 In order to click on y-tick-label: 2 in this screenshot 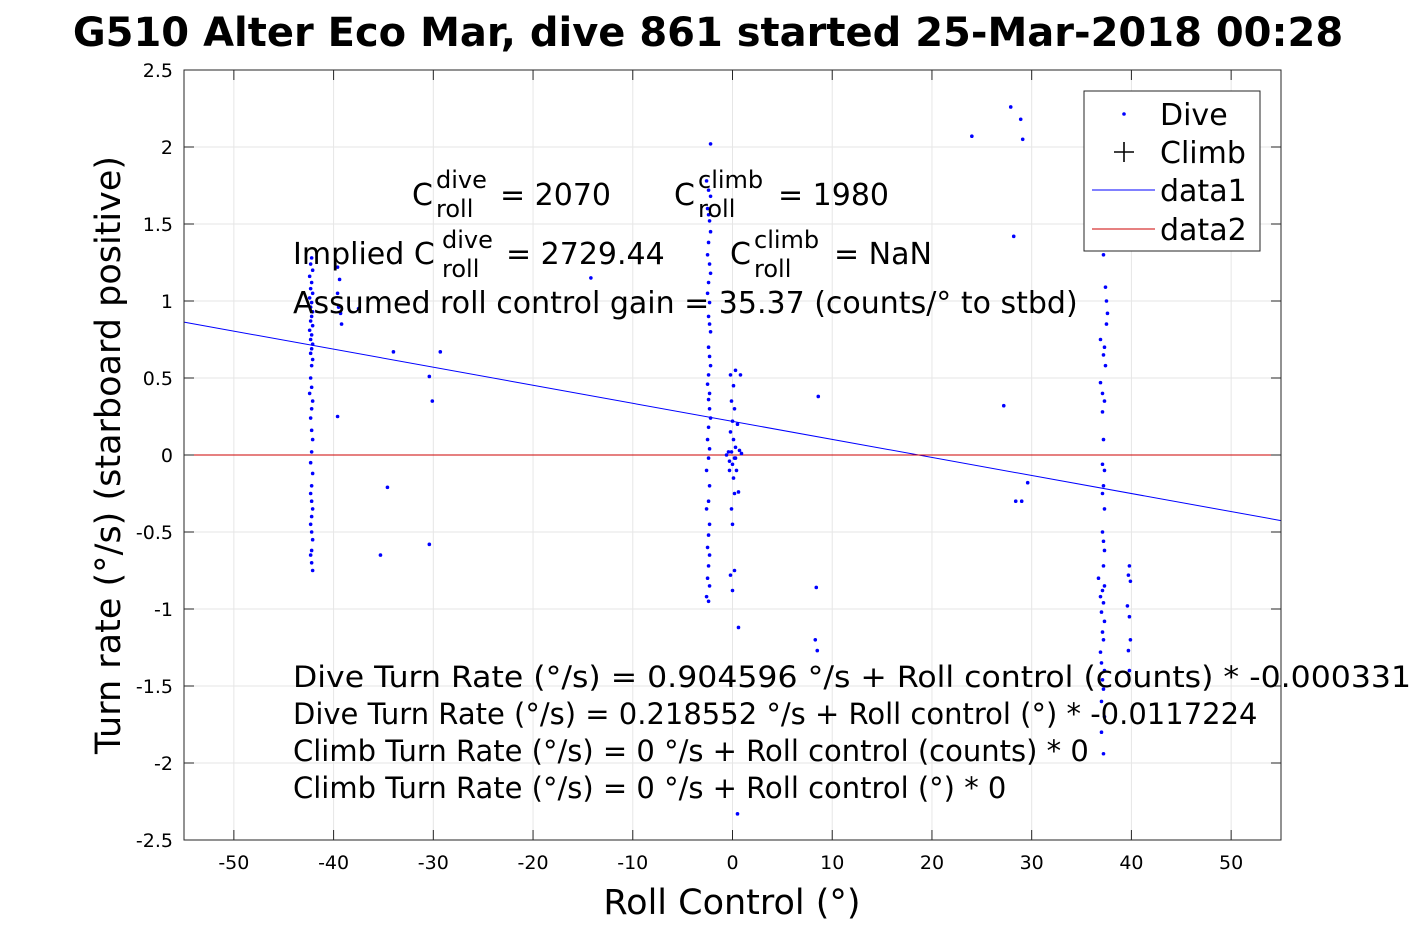, I will do `click(167, 148)`.